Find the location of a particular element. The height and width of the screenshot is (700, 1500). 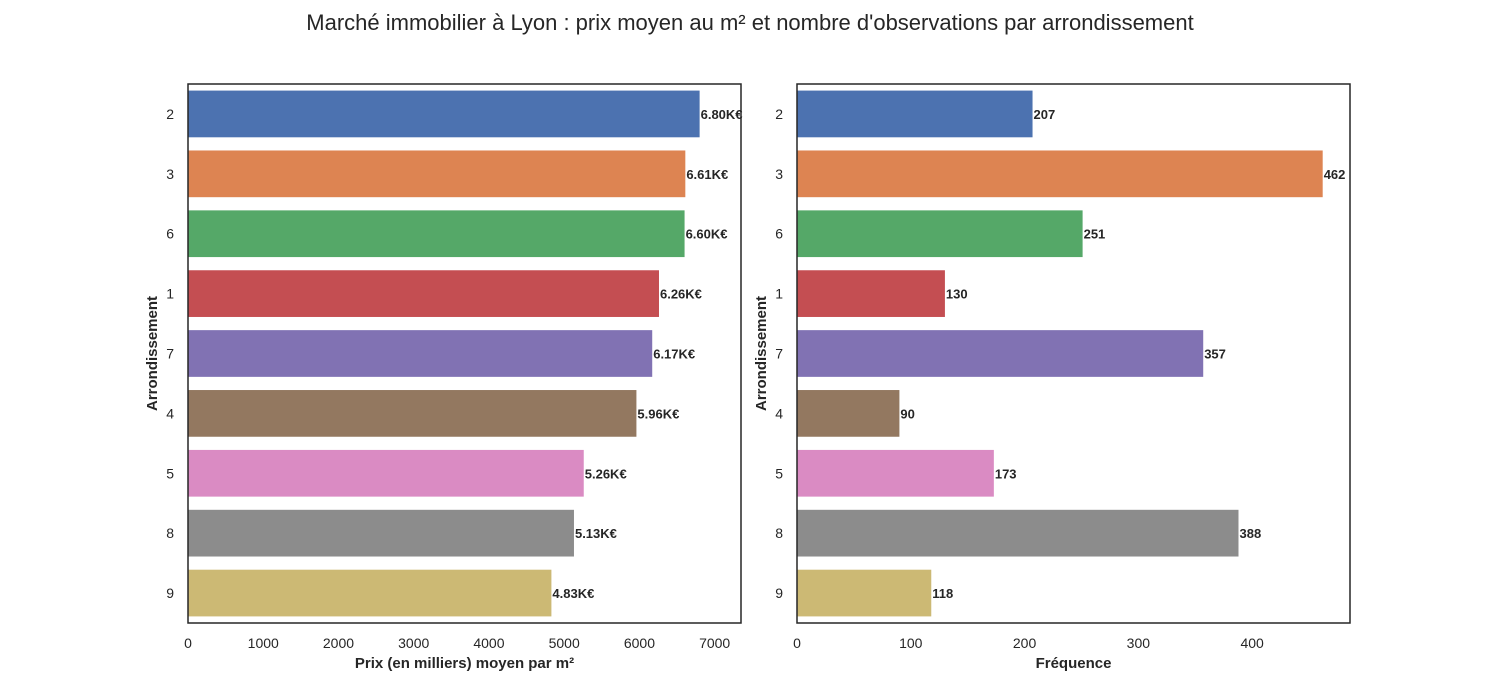

bar-data-label: 130 is located at coordinates (957, 294).